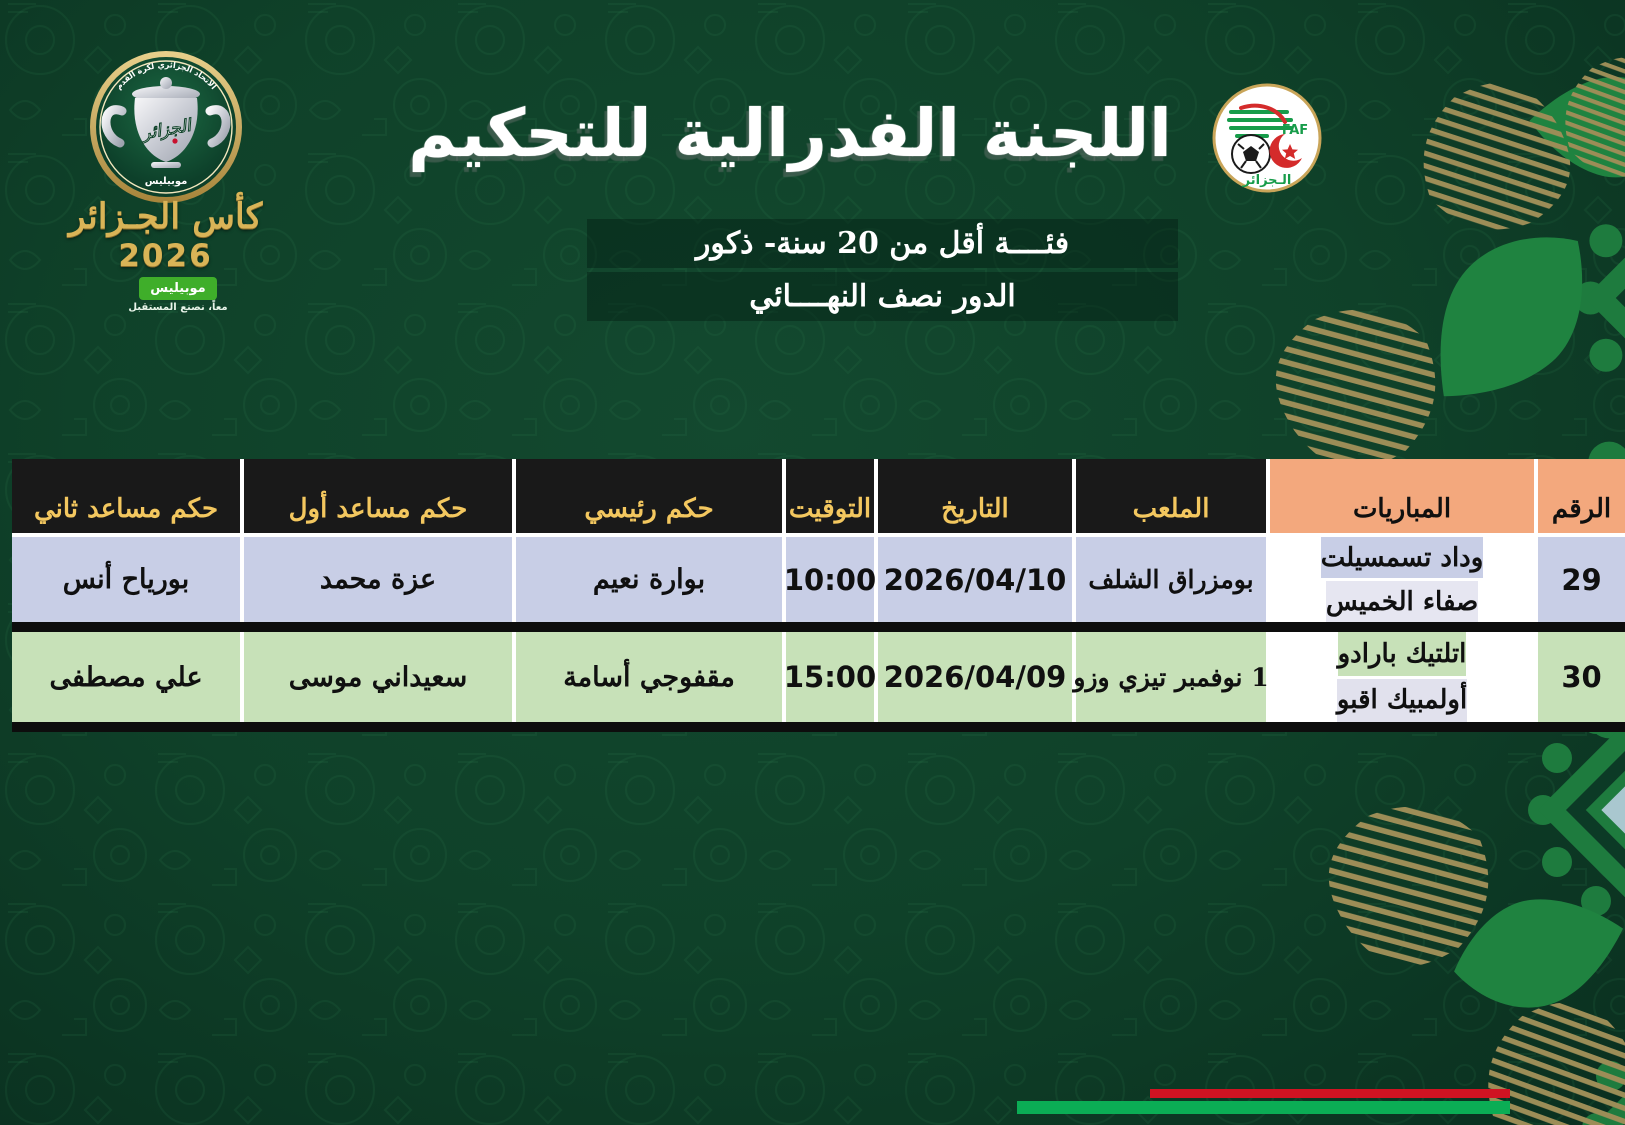  Describe the element at coordinates (1267, 180) in the screenshot. I see `faf-country-text: الـجزائر` at that location.